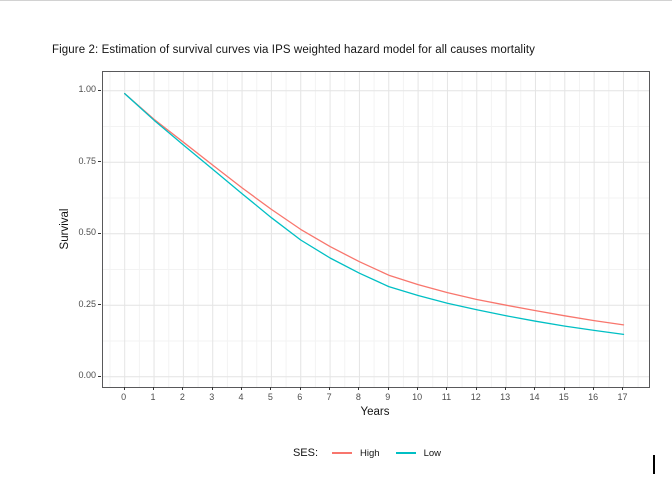 The width and height of the screenshot is (672, 487). What do you see at coordinates (432, 453) in the screenshot?
I see `legend-label-low: Low` at bounding box center [432, 453].